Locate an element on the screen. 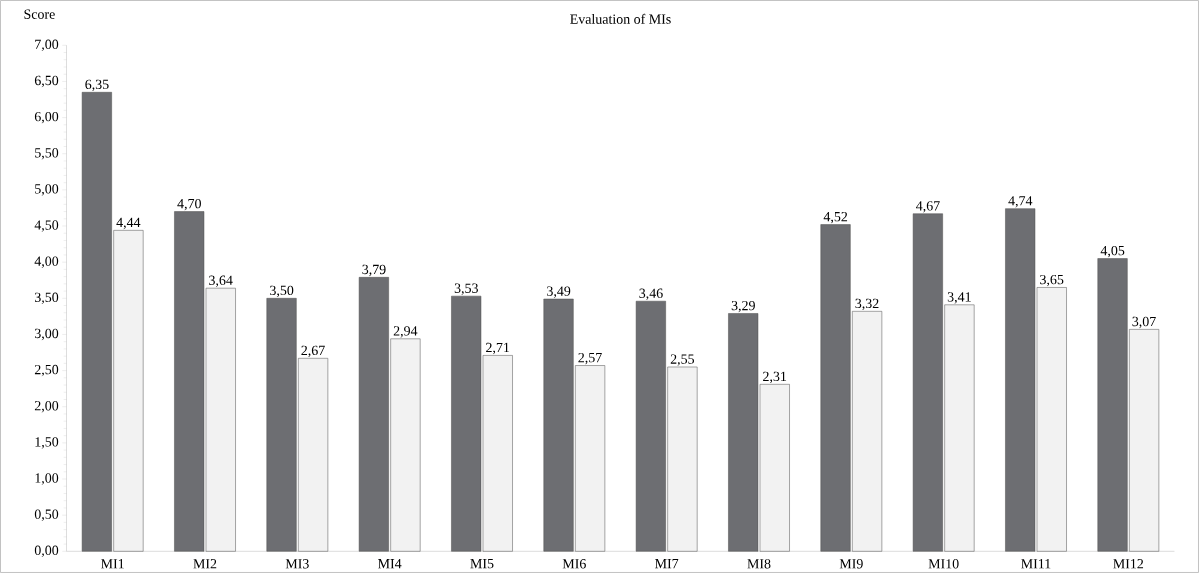  data-label: 3,07 is located at coordinates (1144, 322).